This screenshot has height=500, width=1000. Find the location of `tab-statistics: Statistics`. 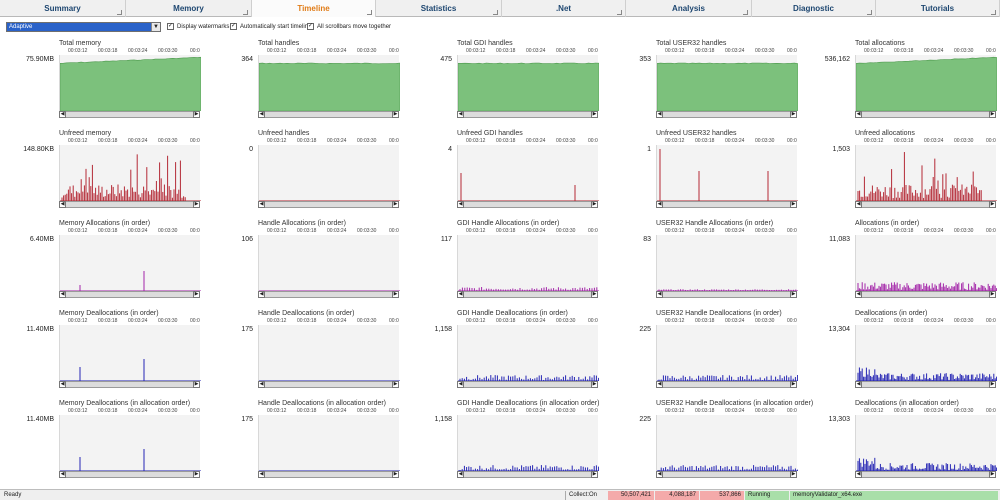

tab-statistics: Statistics is located at coordinates (439, 8).